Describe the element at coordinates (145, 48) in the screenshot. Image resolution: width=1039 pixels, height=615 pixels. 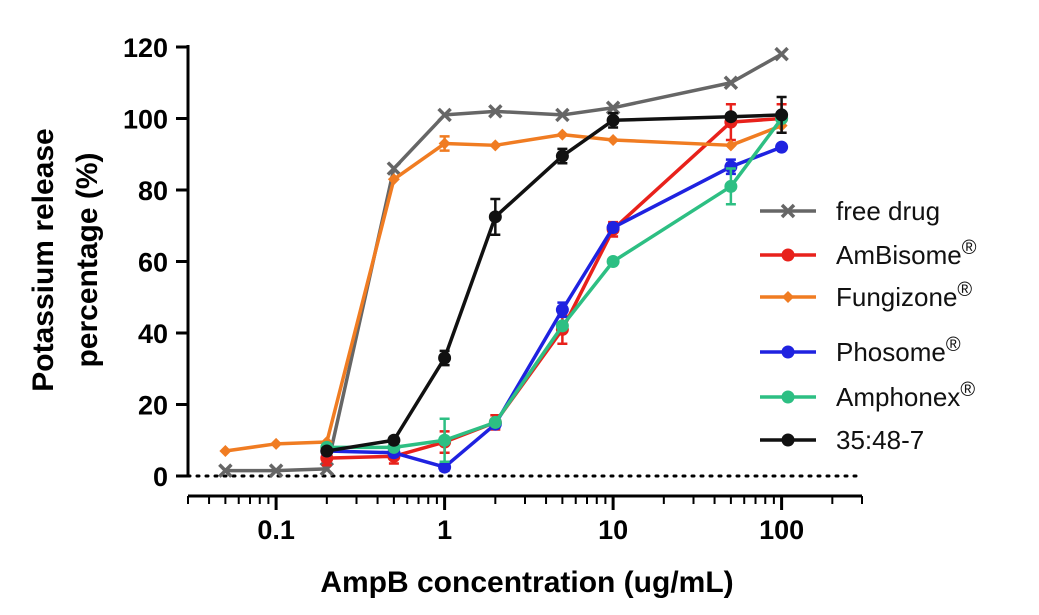
I see `y-tick-label: 120` at that location.